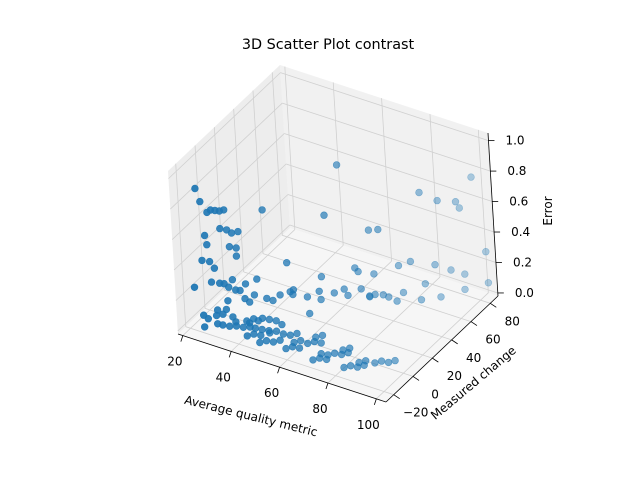 The height and width of the screenshot is (480, 640). Describe the element at coordinates (522, 262) in the screenshot. I see `z-tick-label: 0.2` at that location.